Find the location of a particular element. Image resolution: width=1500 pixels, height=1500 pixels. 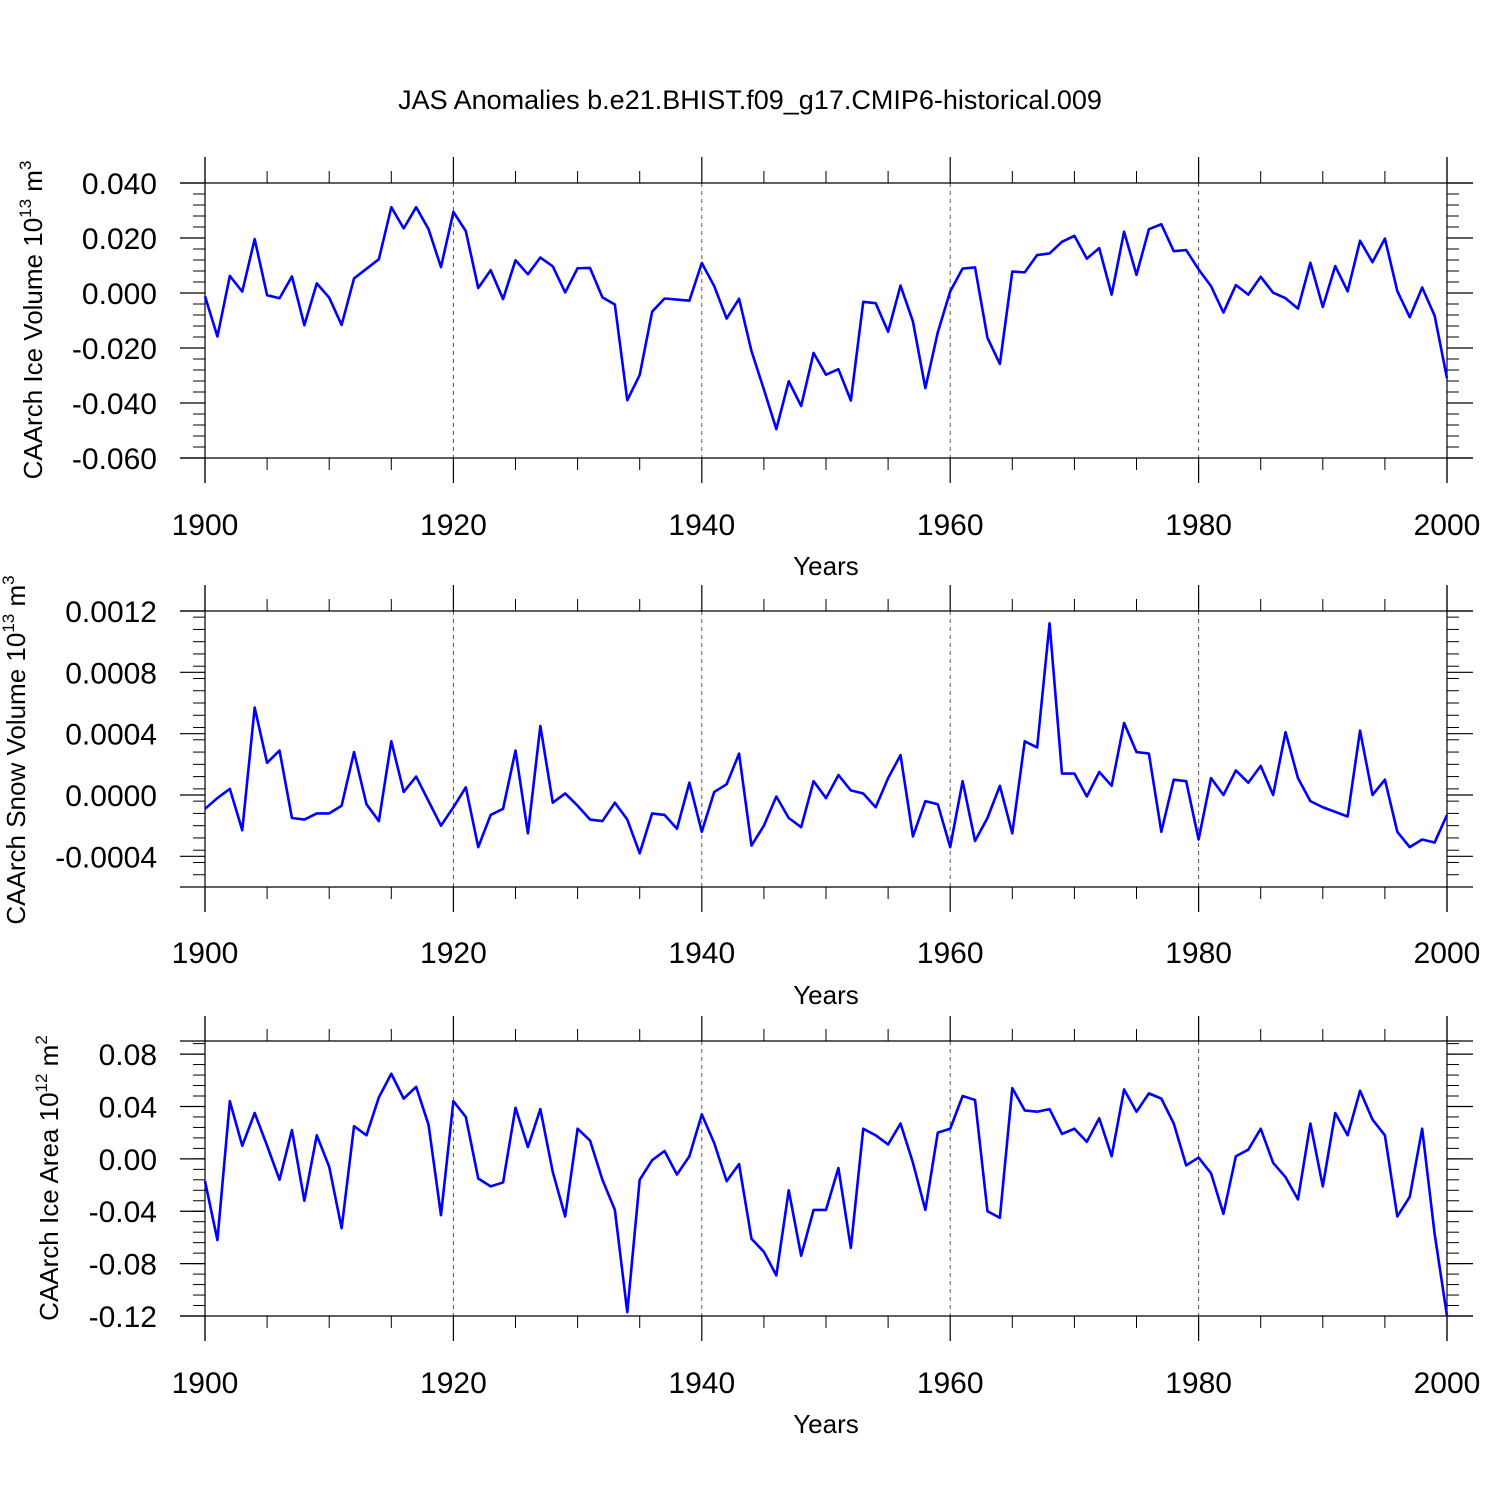

y-tick-label: -0.020 is located at coordinates (114, 349).